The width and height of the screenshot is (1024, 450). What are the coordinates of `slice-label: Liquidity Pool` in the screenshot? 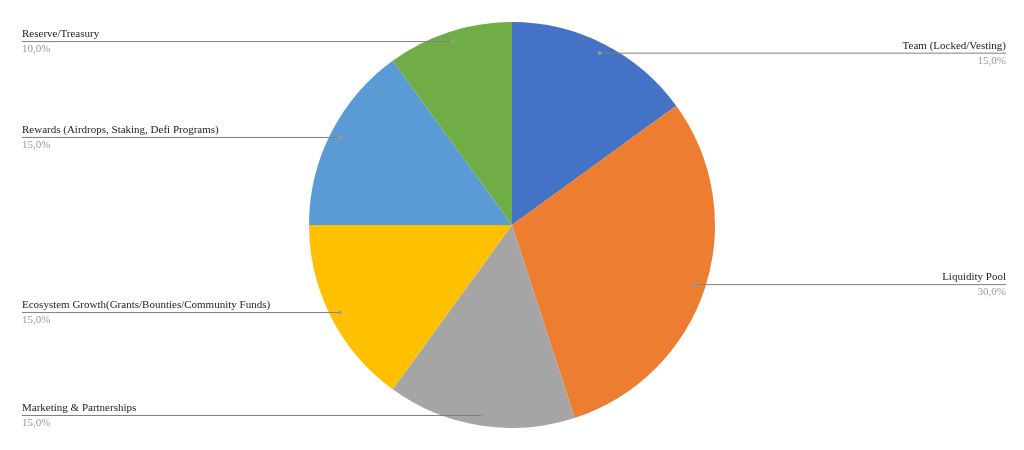 It's located at (974, 275).